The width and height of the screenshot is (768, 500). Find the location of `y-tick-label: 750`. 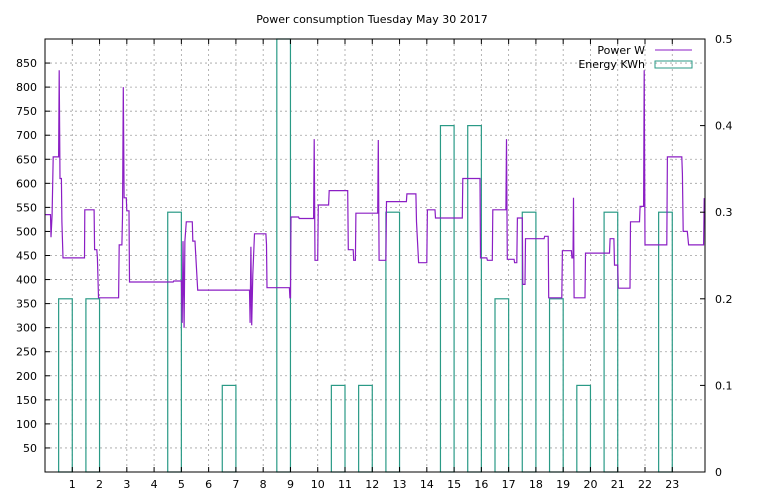

y-tick-label: 750 is located at coordinates (26, 111).